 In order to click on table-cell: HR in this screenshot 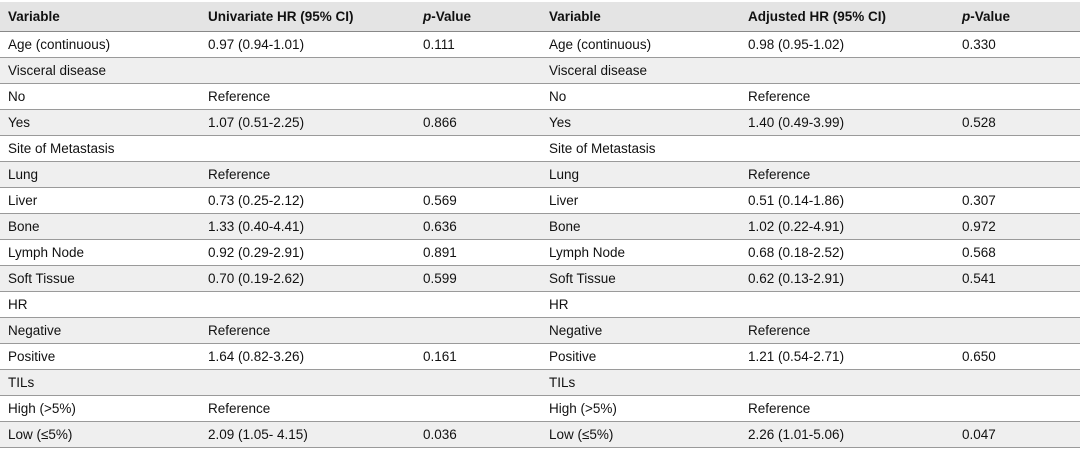, I will do `click(640, 304)`.